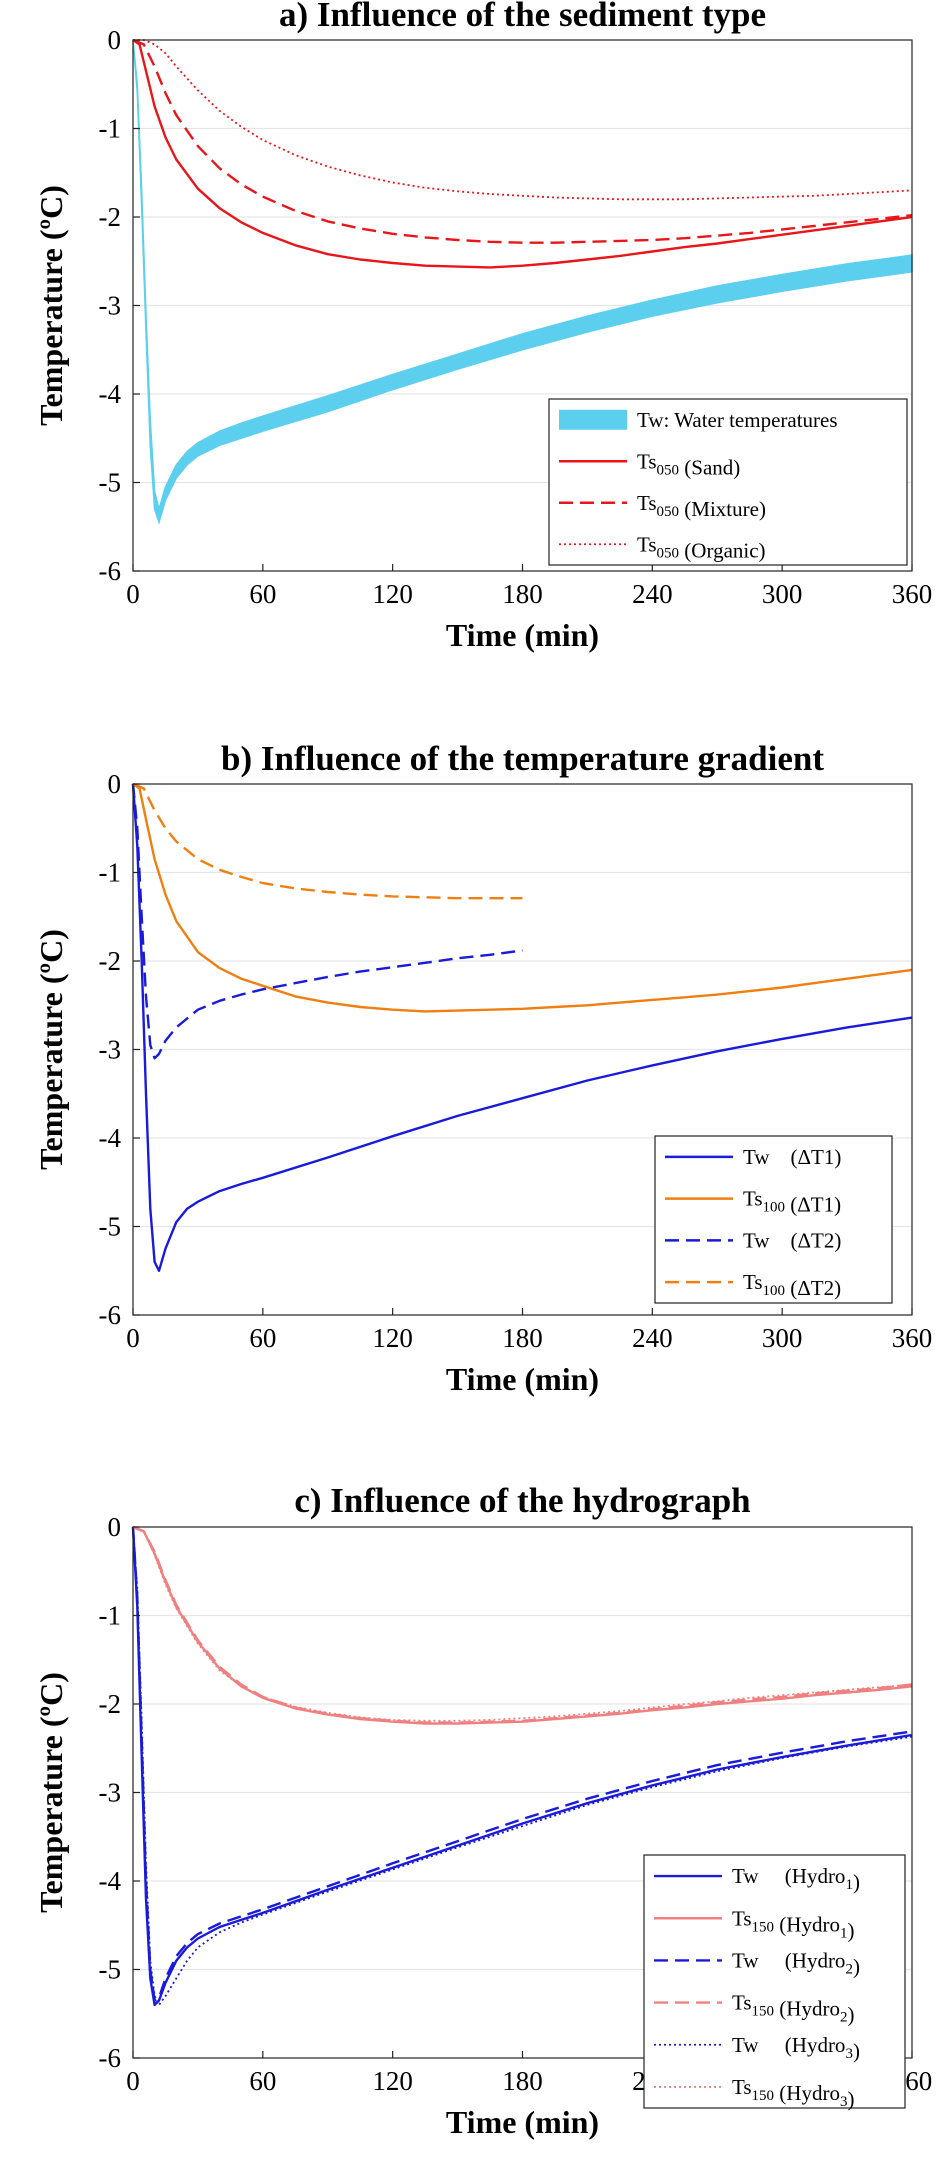 The width and height of the screenshot is (946, 2177). What do you see at coordinates (522, 758) in the screenshot?
I see `chart-title: b) Influence of the temperature gradient` at bounding box center [522, 758].